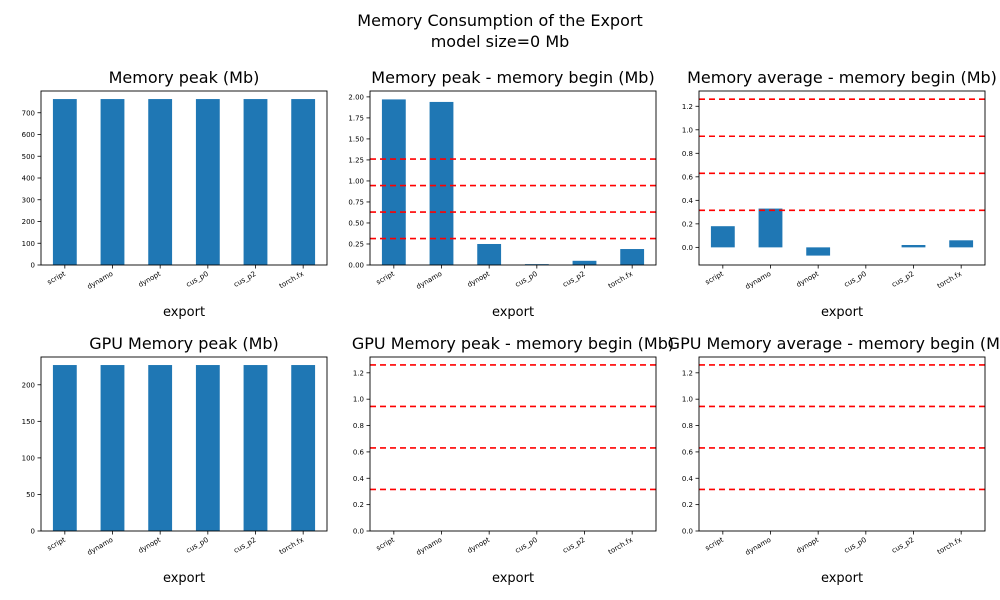 This screenshot has width=1000, height=600. Describe the element at coordinates (28, 157) in the screenshot. I see `y-tick-label: 500` at that location.